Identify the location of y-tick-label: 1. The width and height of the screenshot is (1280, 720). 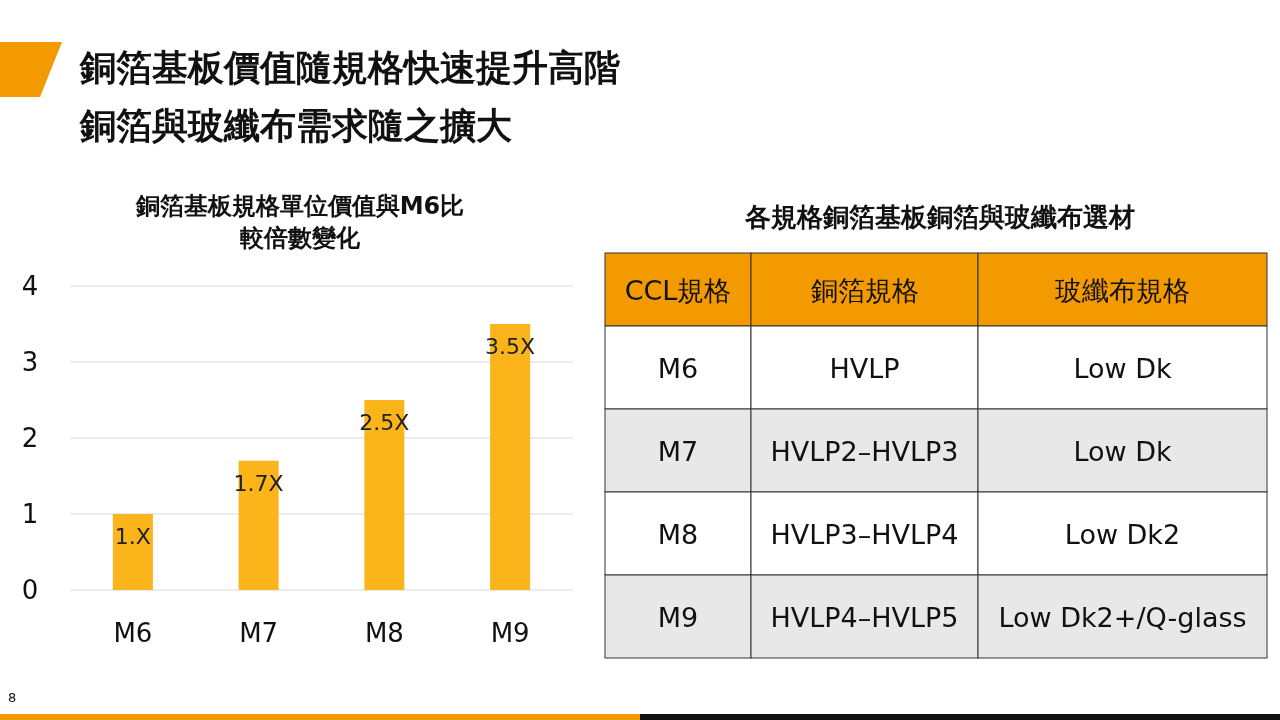
(30, 514).